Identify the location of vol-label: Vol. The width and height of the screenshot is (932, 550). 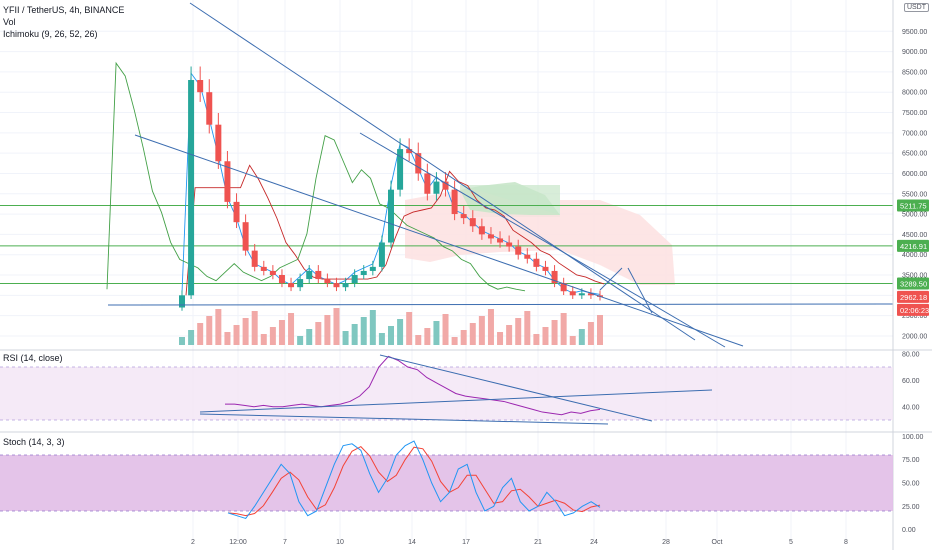
(9, 22).